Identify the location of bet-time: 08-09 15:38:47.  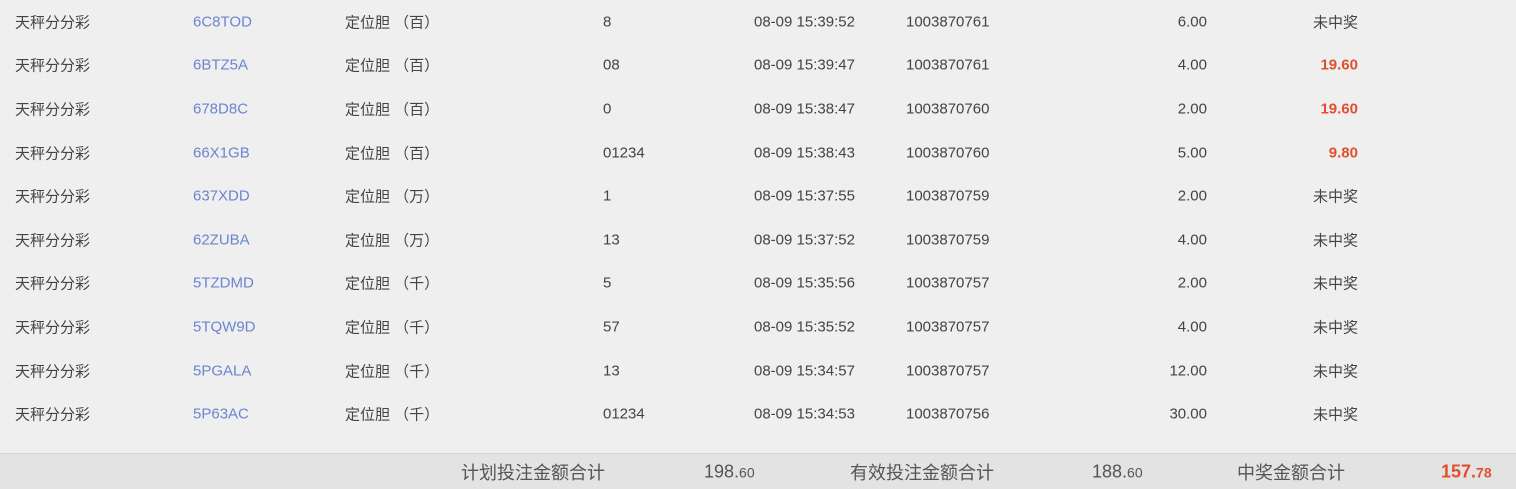
(804, 109).